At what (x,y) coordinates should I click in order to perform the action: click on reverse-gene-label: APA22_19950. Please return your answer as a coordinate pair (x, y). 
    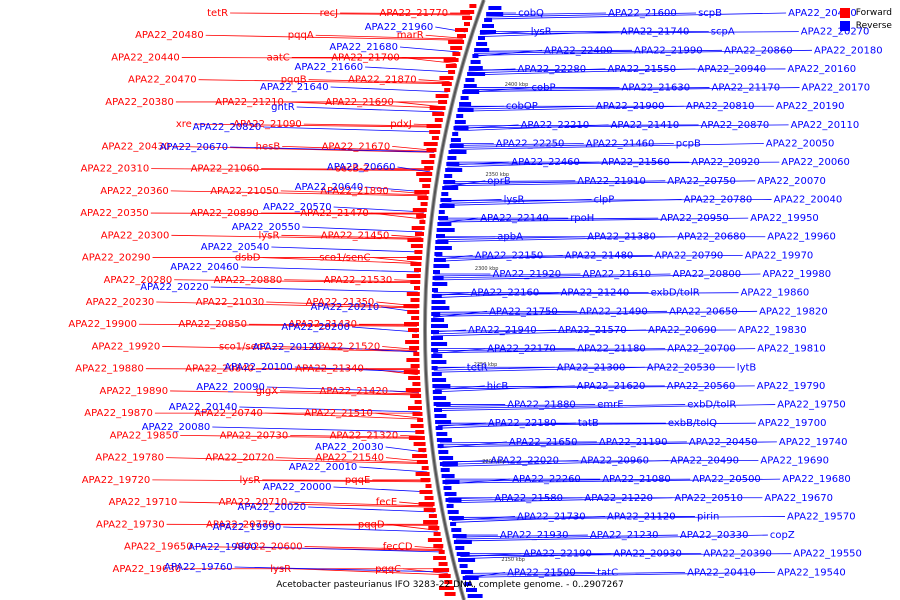
    Looking at the image, I should click on (784, 218).